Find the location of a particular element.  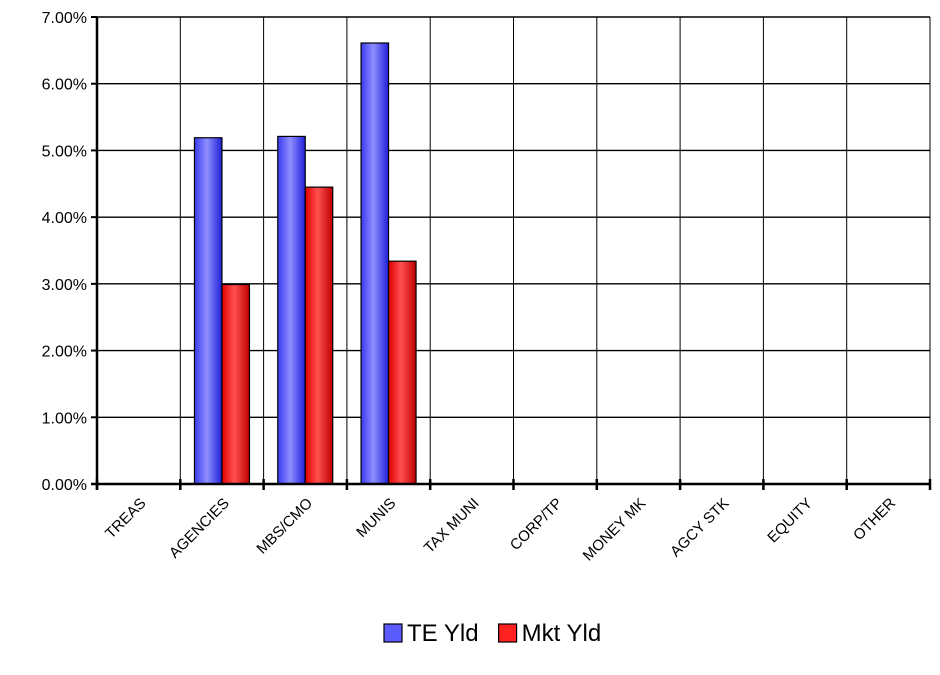

y-tick-label: 6.00% is located at coordinates (64, 85).